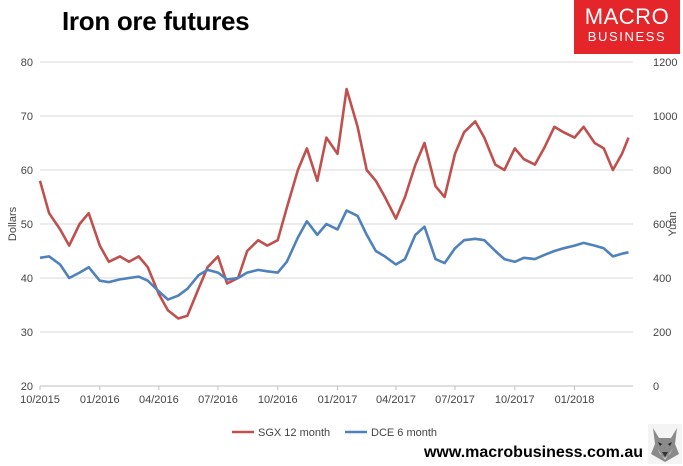 Image resolution: width=683 pixels, height=466 pixels. Describe the element at coordinates (27, 117) in the screenshot. I see `y-left-tick-label: 70` at that location.